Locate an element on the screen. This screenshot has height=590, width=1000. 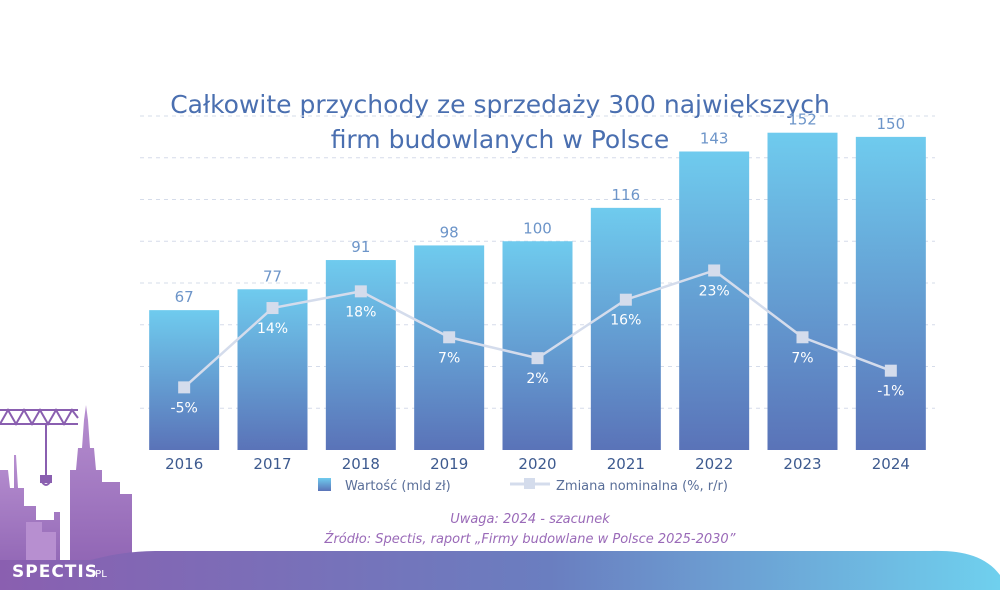
year-label-2018: 2018 is located at coordinates (361, 464).